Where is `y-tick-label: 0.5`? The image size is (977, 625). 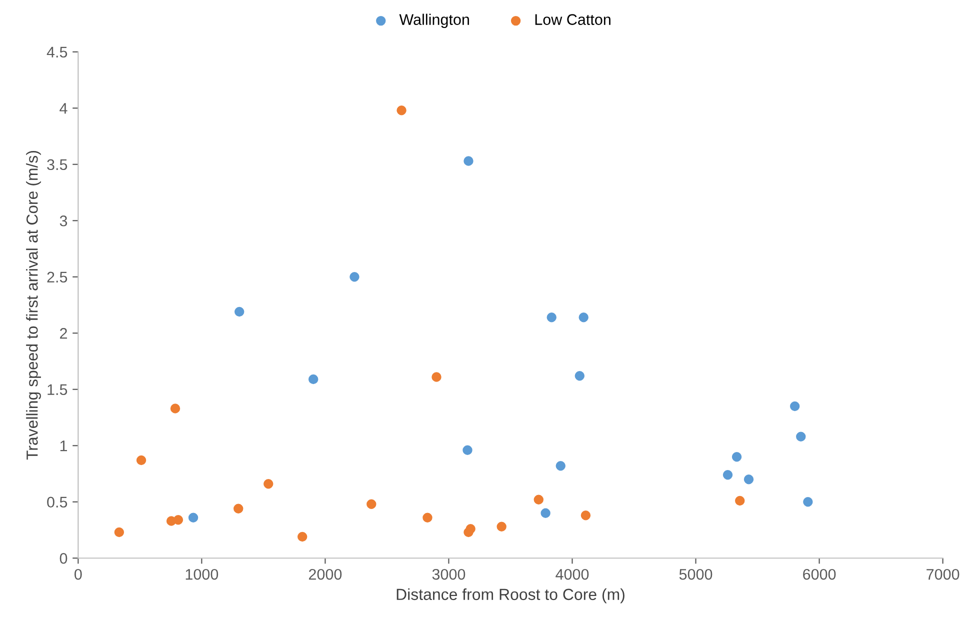
y-tick-label: 0.5 is located at coordinates (57, 502).